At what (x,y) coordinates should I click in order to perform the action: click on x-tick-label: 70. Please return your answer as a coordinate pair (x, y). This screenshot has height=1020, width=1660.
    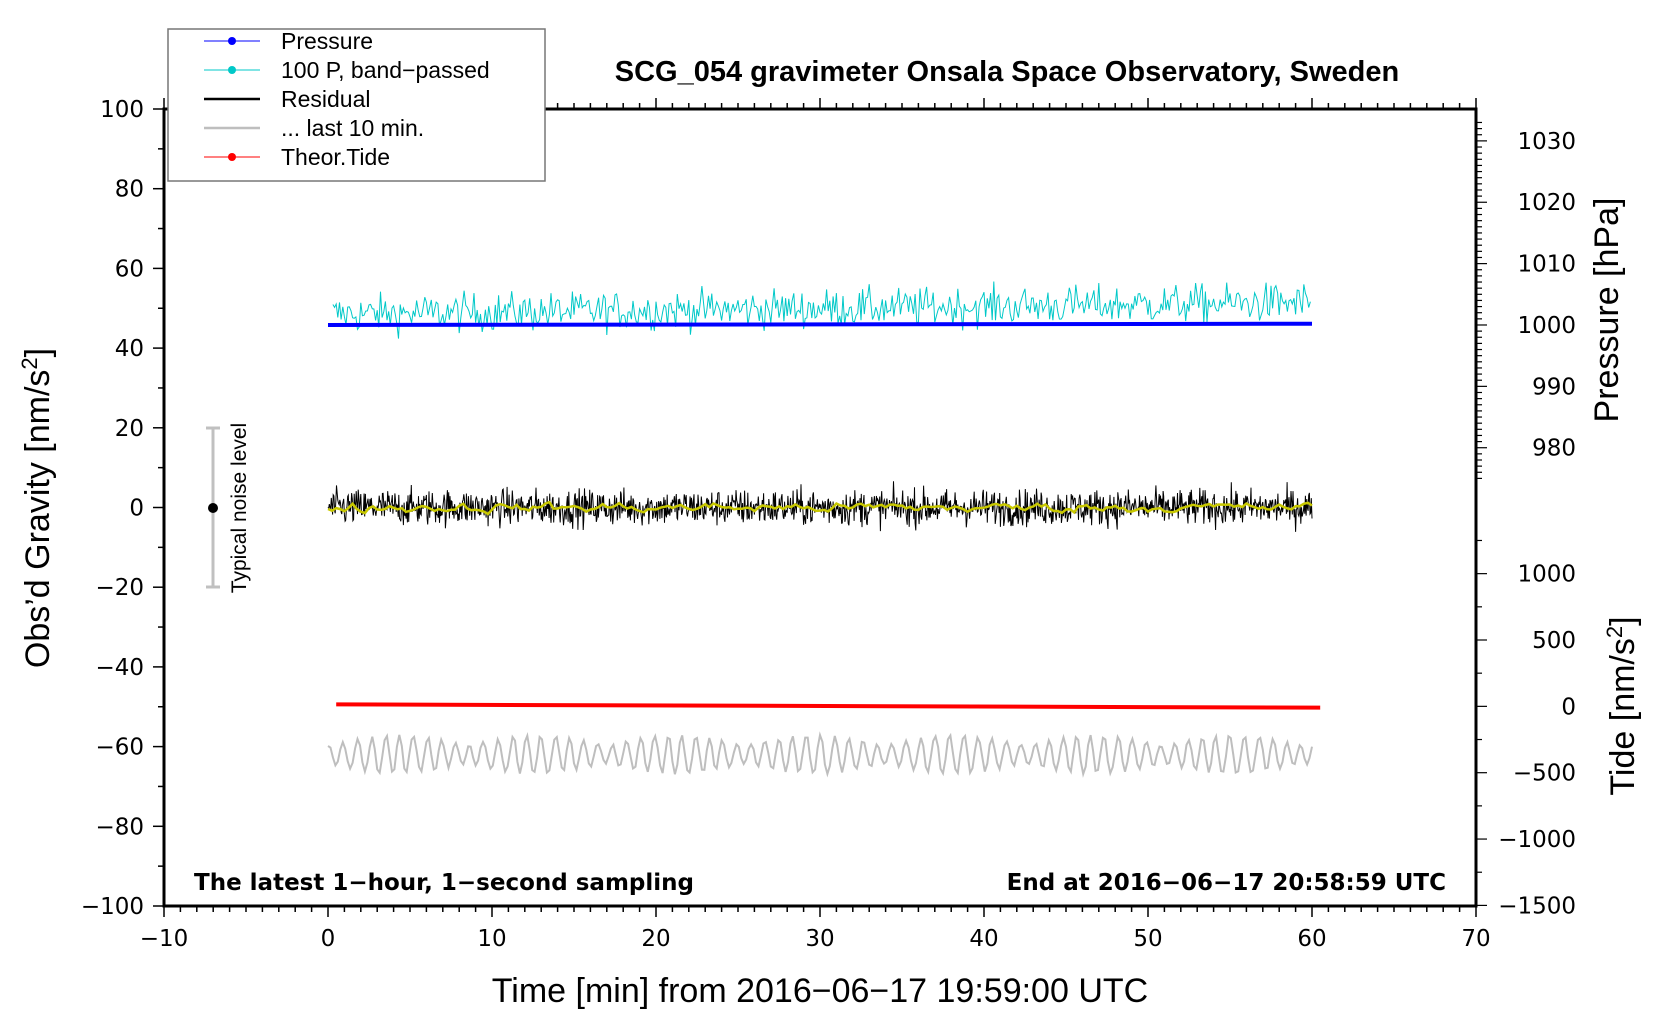
    Looking at the image, I should click on (1475, 939).